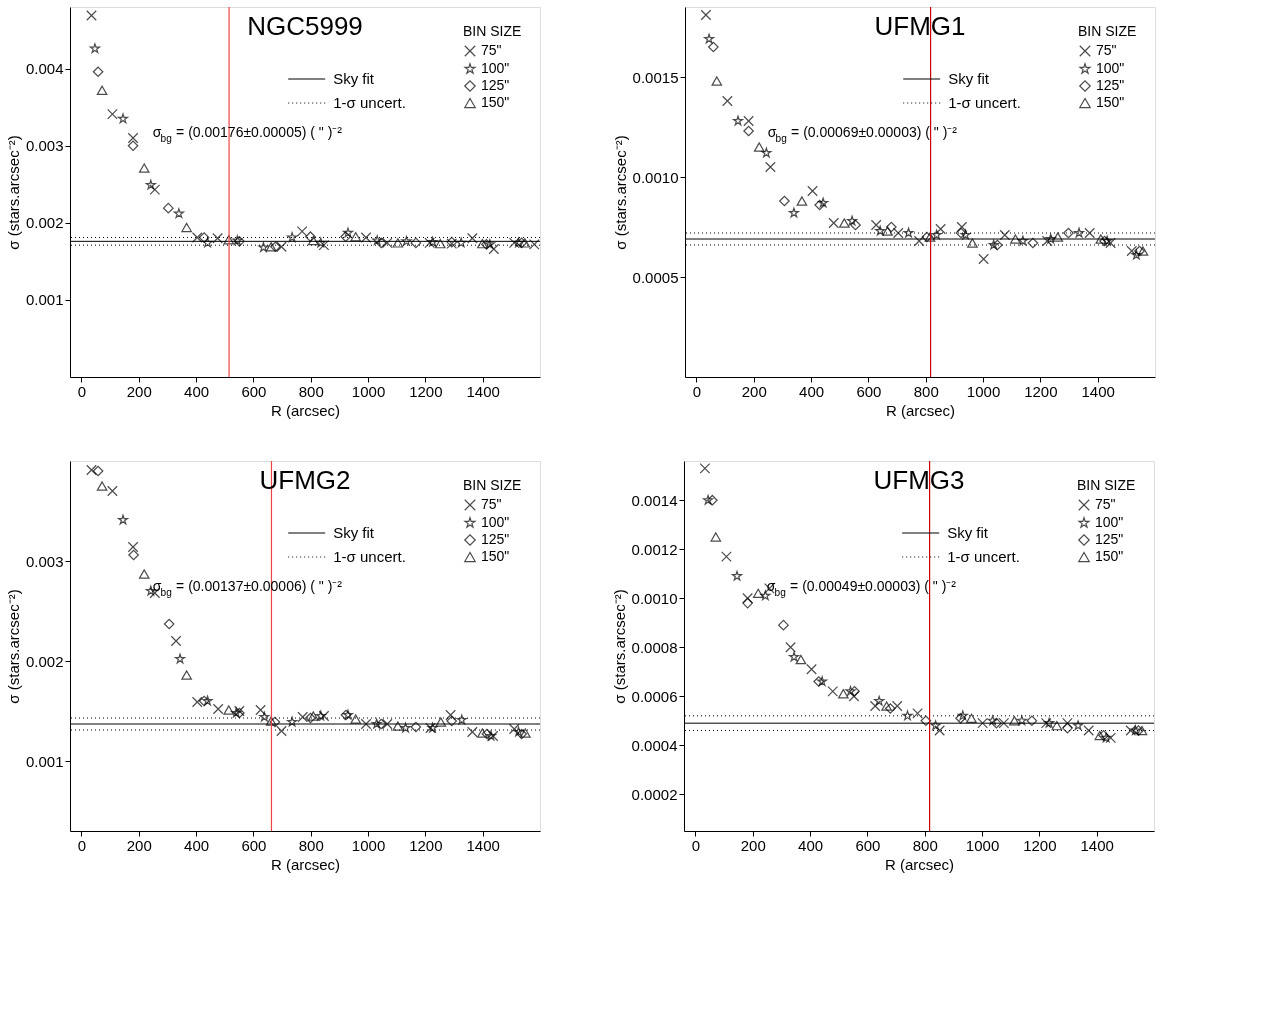  What do you see at coordinates (754, 391) in the screenshot?
I see `x-tick-label: 200` at bounding box center [754, 391].